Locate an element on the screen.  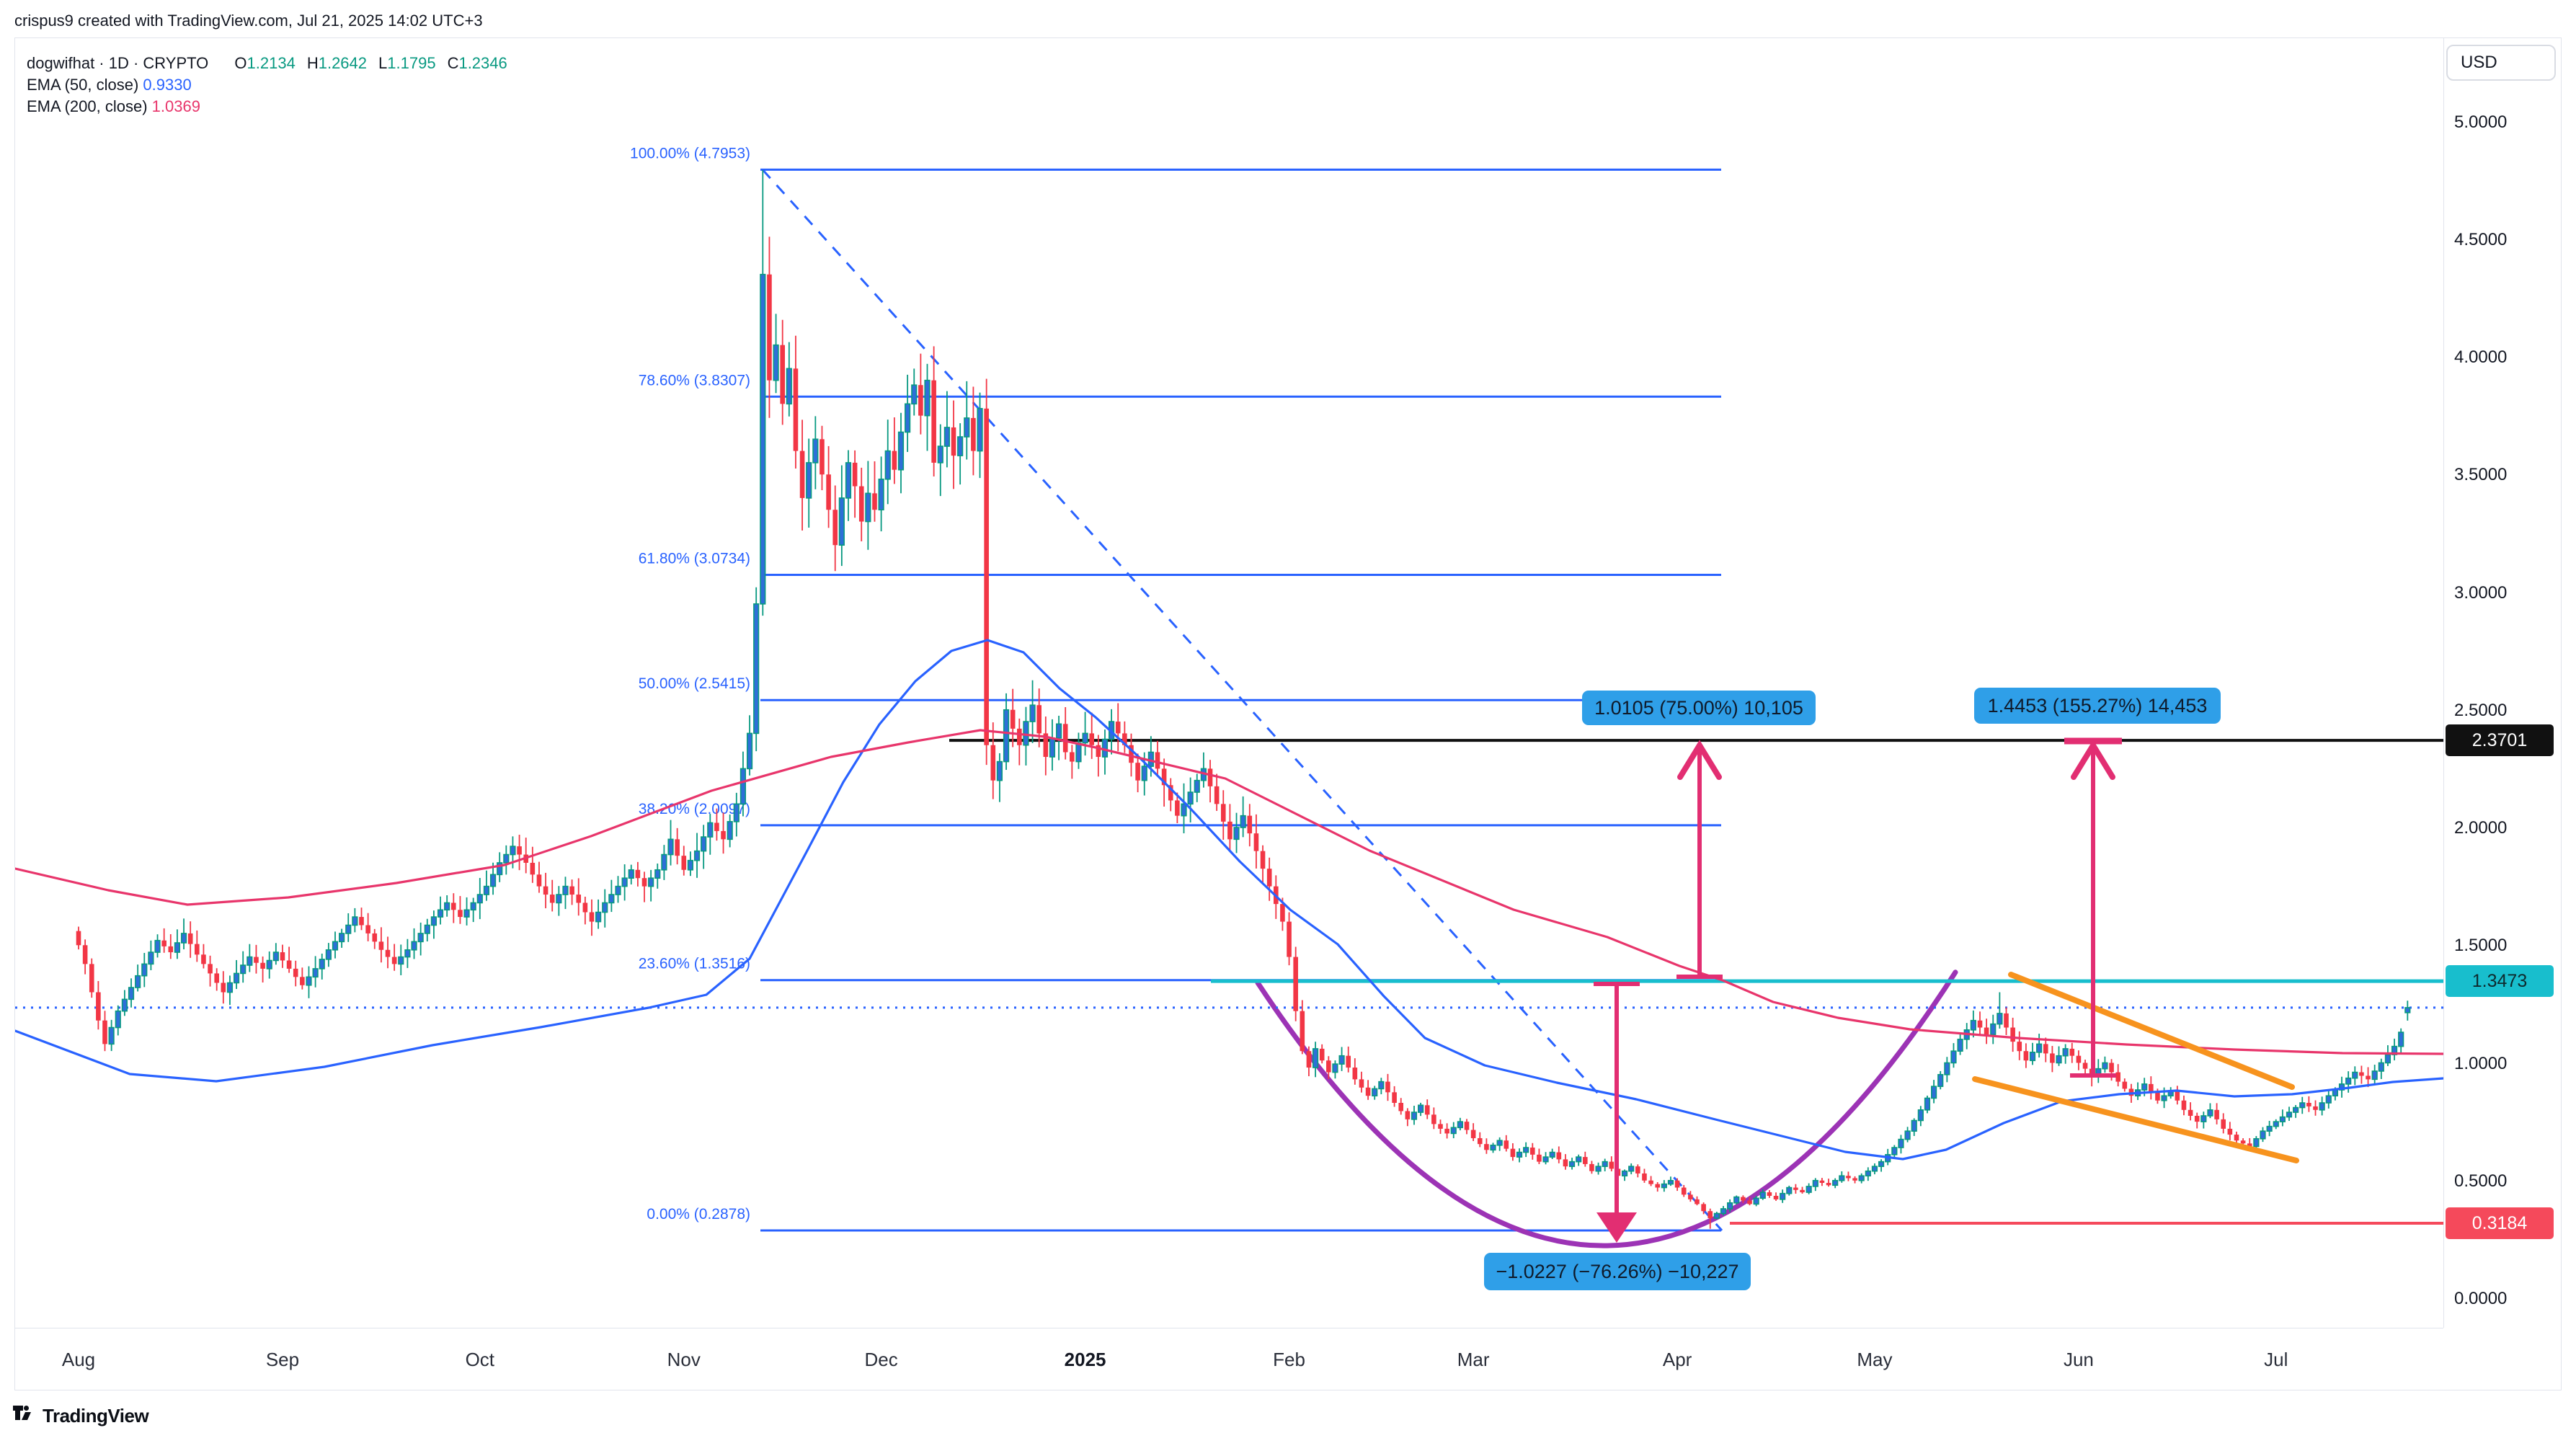
ohlc-values: O1.2134 H1.2642 L1.1795 C1.2346 is located at coordinates (365, 63).